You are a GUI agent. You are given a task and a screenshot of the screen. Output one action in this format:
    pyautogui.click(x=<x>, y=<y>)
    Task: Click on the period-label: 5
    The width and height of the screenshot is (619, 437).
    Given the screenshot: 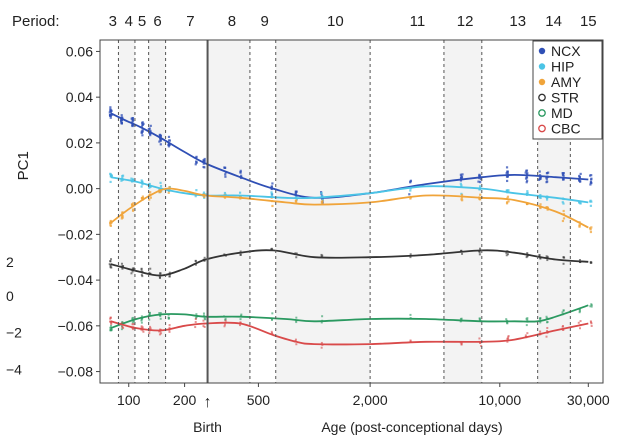 What is the action you would take?
    pyautogui.click(x=142, y=21)
    